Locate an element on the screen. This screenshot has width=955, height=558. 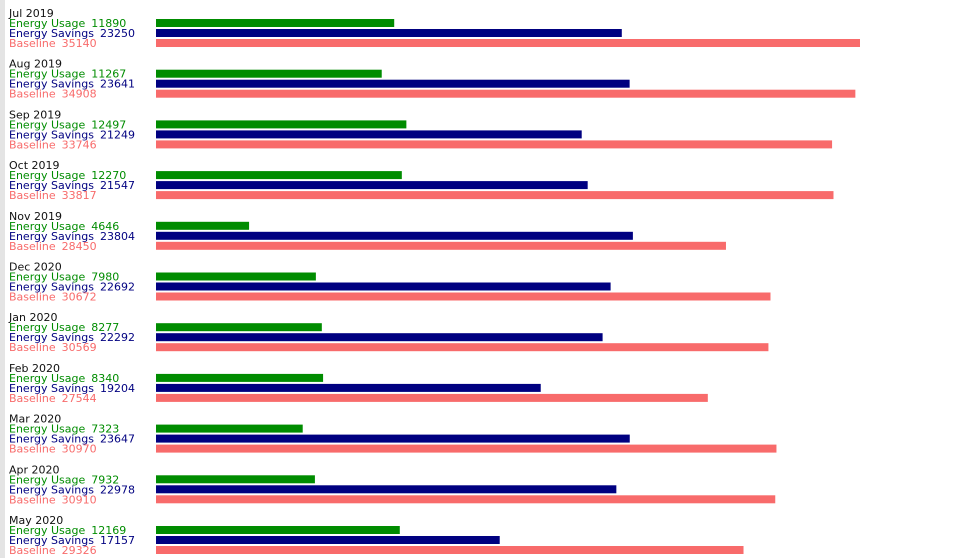
category-label: Sep 2019 is located at coordinates (35, 114).